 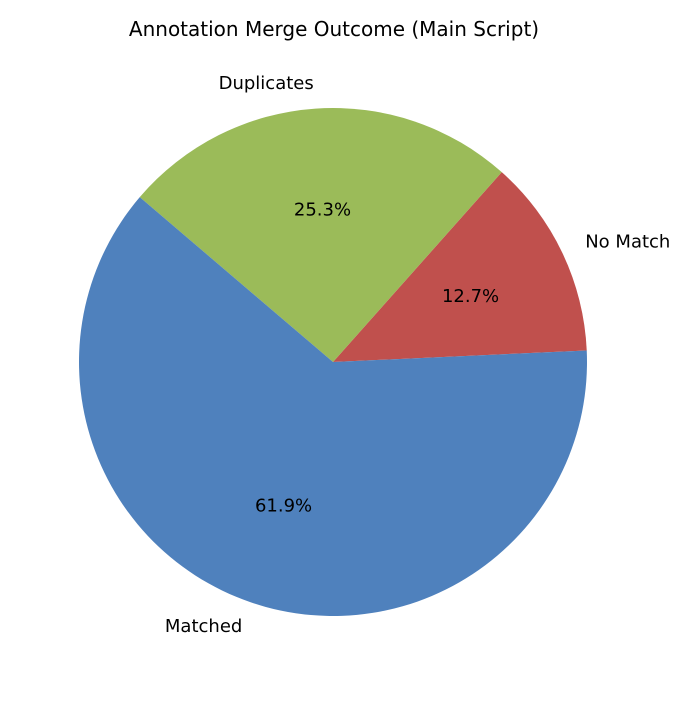 I want to click on slice-percent-matched: 61.9%, so click(x=283, y=506).